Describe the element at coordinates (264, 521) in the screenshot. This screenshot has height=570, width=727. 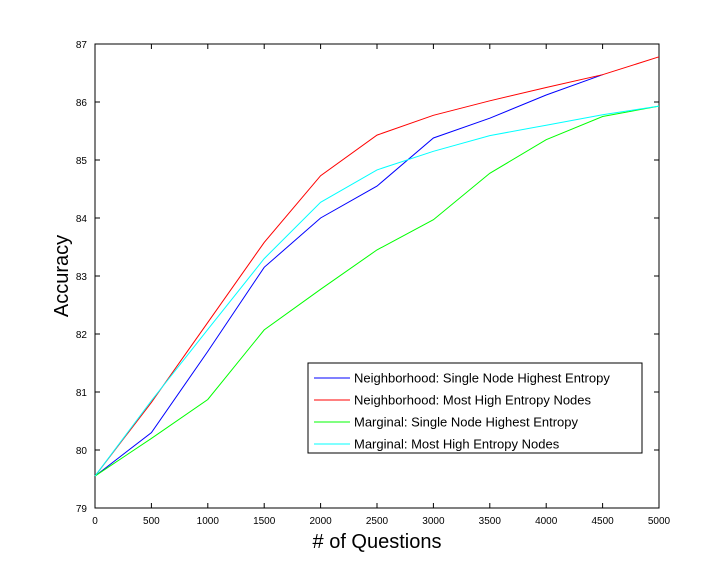
I see `x-tick-label: 1500` at that location.